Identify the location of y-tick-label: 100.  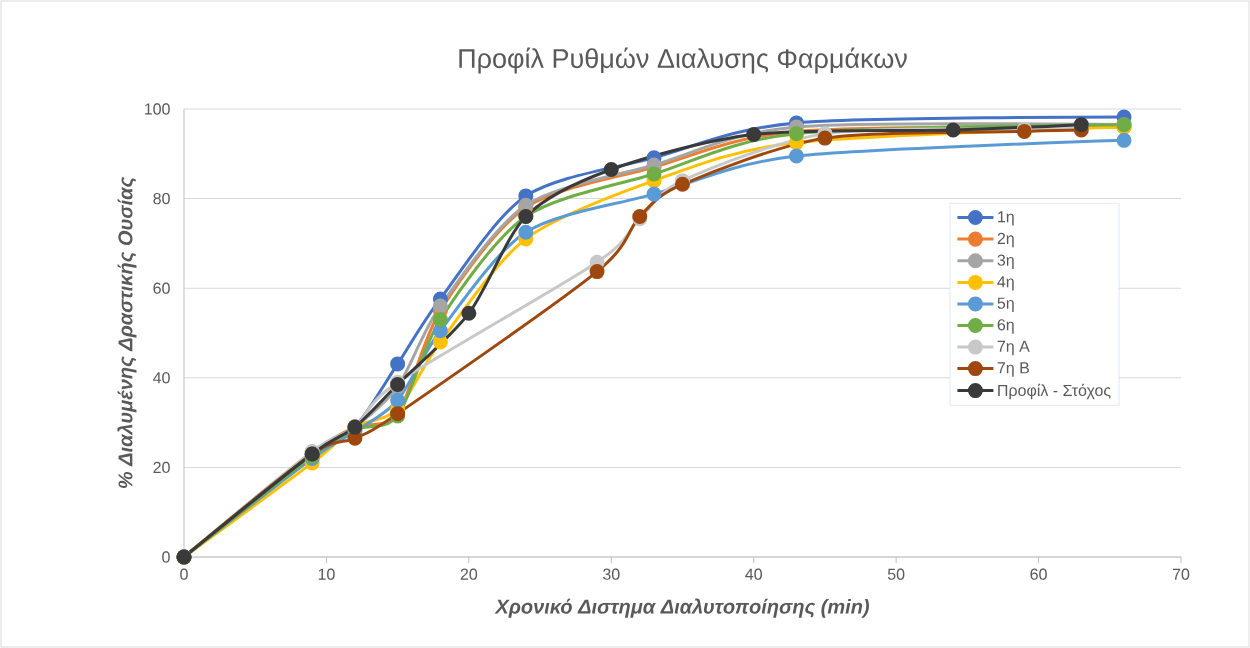
(157, 109).